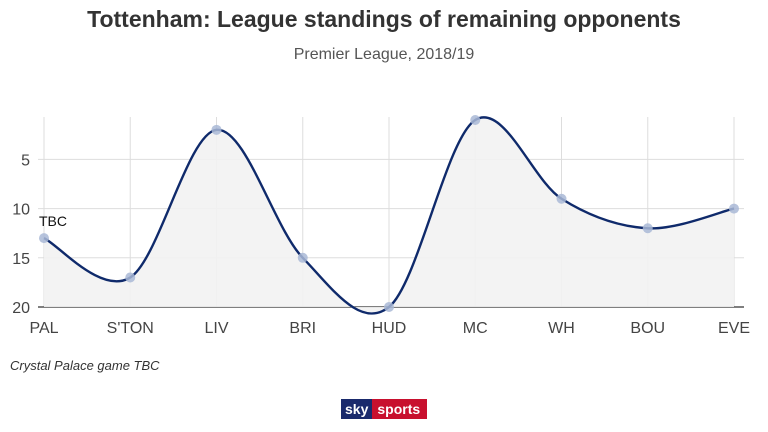  I want to click on x-tick-label: LIV, so click(216, 328).